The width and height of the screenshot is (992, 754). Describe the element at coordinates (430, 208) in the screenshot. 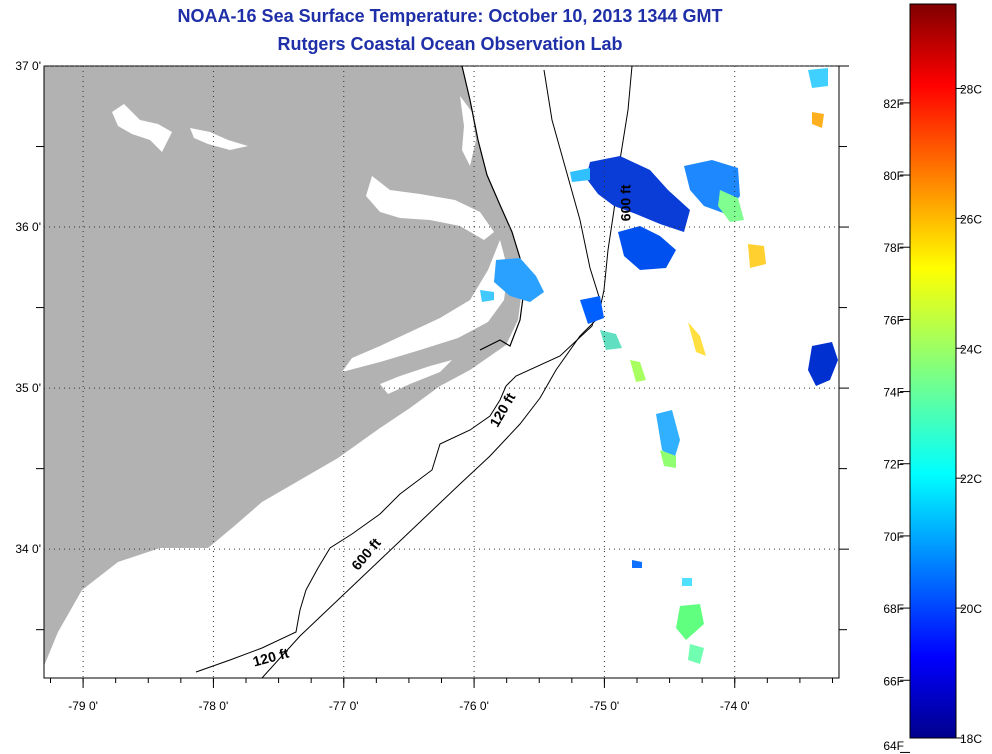

I see `albemarle-sound` at that location.